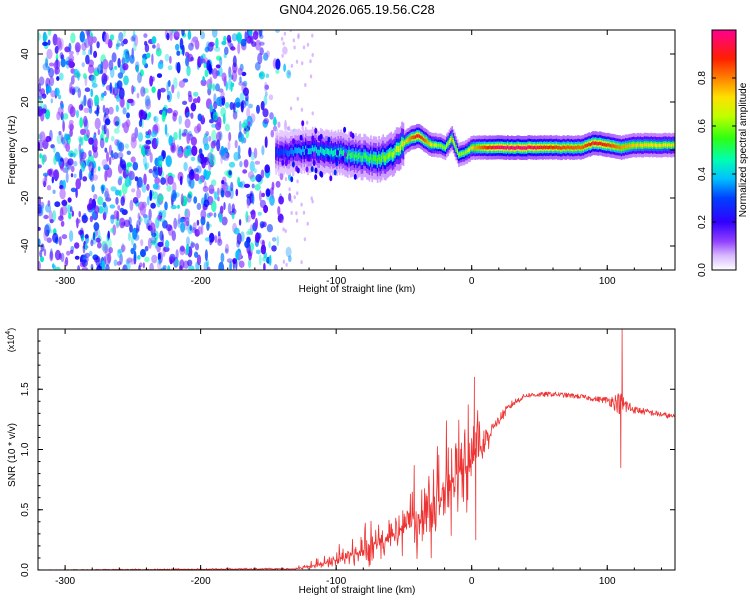 Image resolution: width=750 pixels, height=600 pixels. Describe the element at coordinates (472, 581) in the screenshot. I see `x-tick-label: 0` at that location.